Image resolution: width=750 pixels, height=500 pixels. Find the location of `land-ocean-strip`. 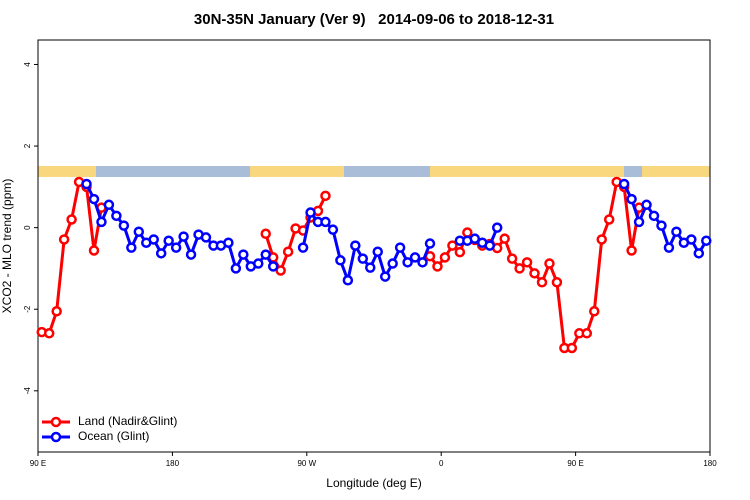

land-ocean-strip is located at coordinates (374, 171).